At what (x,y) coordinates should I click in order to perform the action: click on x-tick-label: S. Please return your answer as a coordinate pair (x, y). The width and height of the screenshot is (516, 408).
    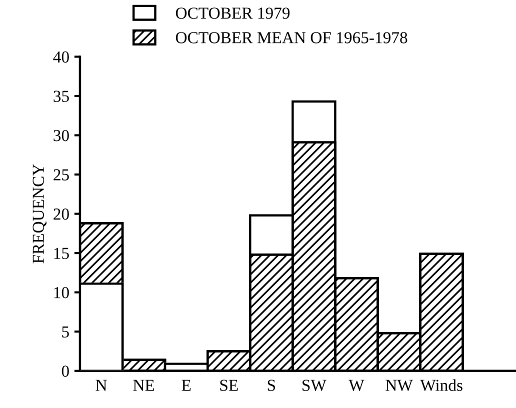
    Looking at the image, I should click on (272, 385).